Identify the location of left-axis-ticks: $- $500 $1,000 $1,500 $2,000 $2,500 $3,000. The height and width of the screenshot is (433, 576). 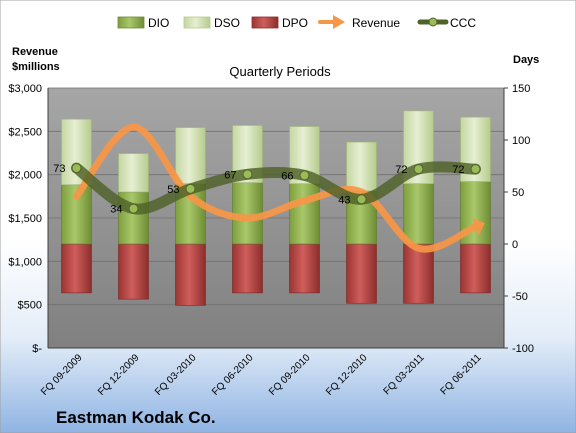
(25, 219).